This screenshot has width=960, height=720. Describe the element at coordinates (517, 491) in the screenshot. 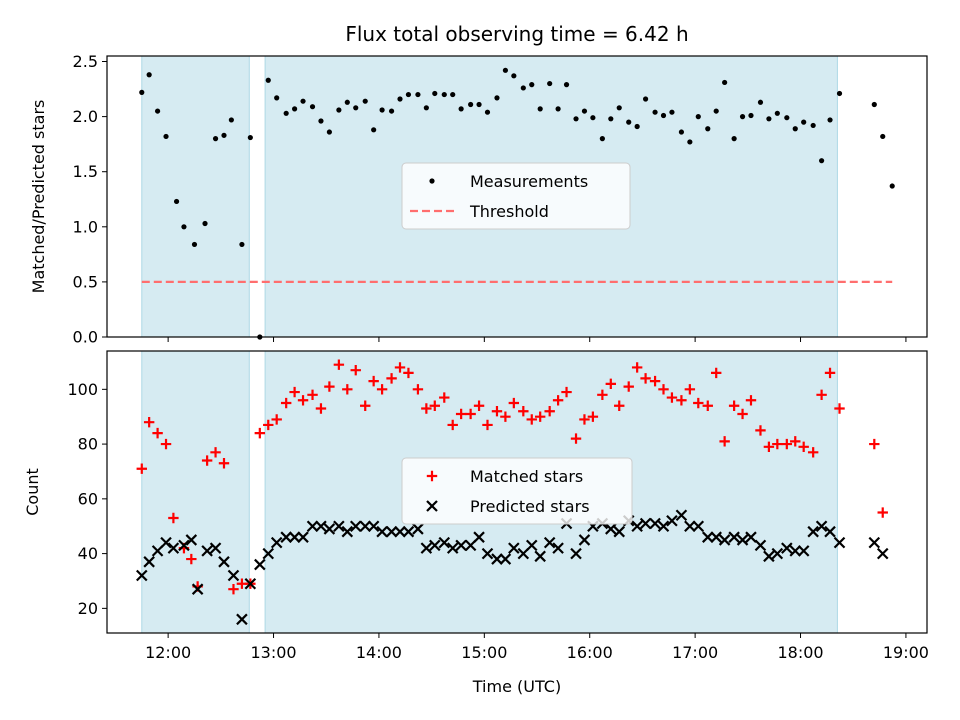

I see `legend: Matched stars Predicted stars` at that location.